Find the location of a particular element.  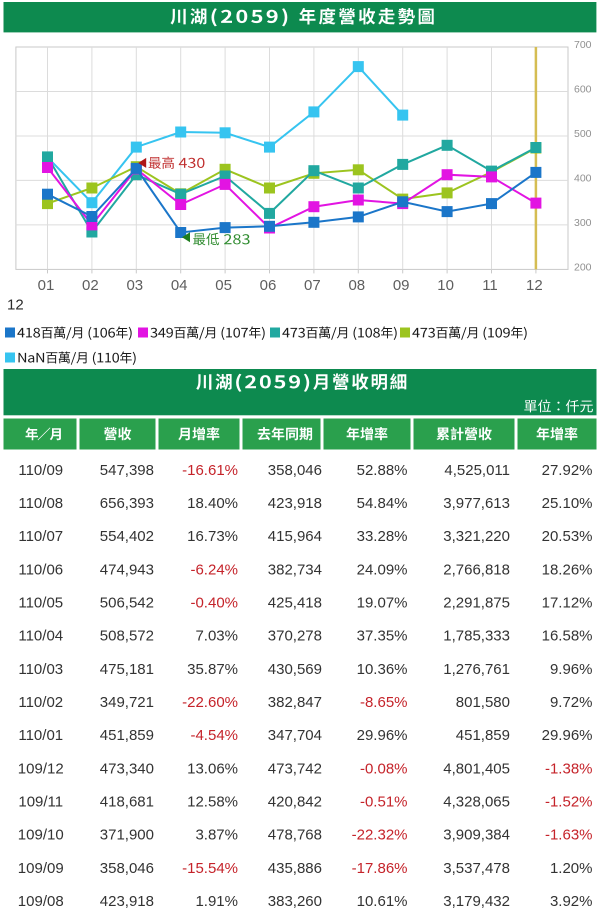

svg-text: 3,179,432 is located at coordinates (476, 901).